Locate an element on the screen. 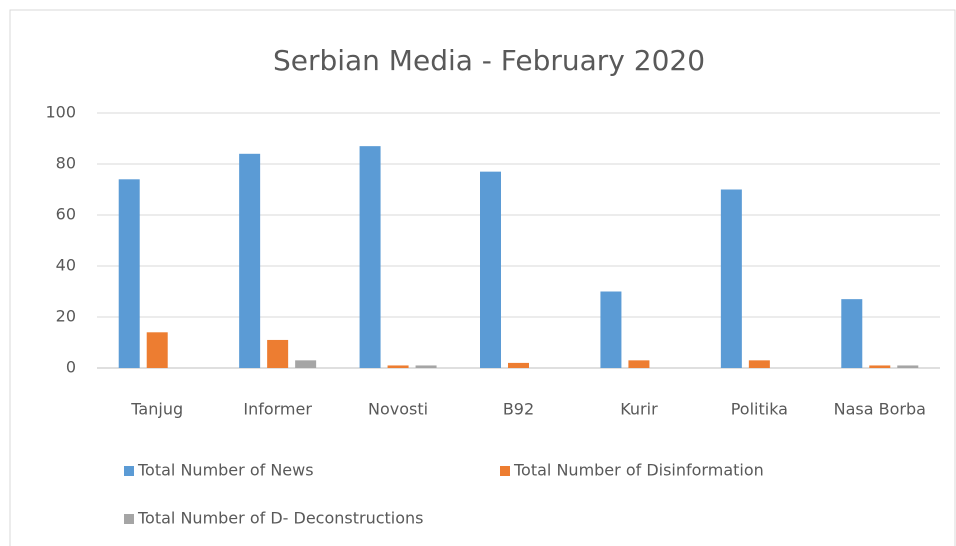  x-tick-label: Nasa Borba is located at coordinates (880, 409).